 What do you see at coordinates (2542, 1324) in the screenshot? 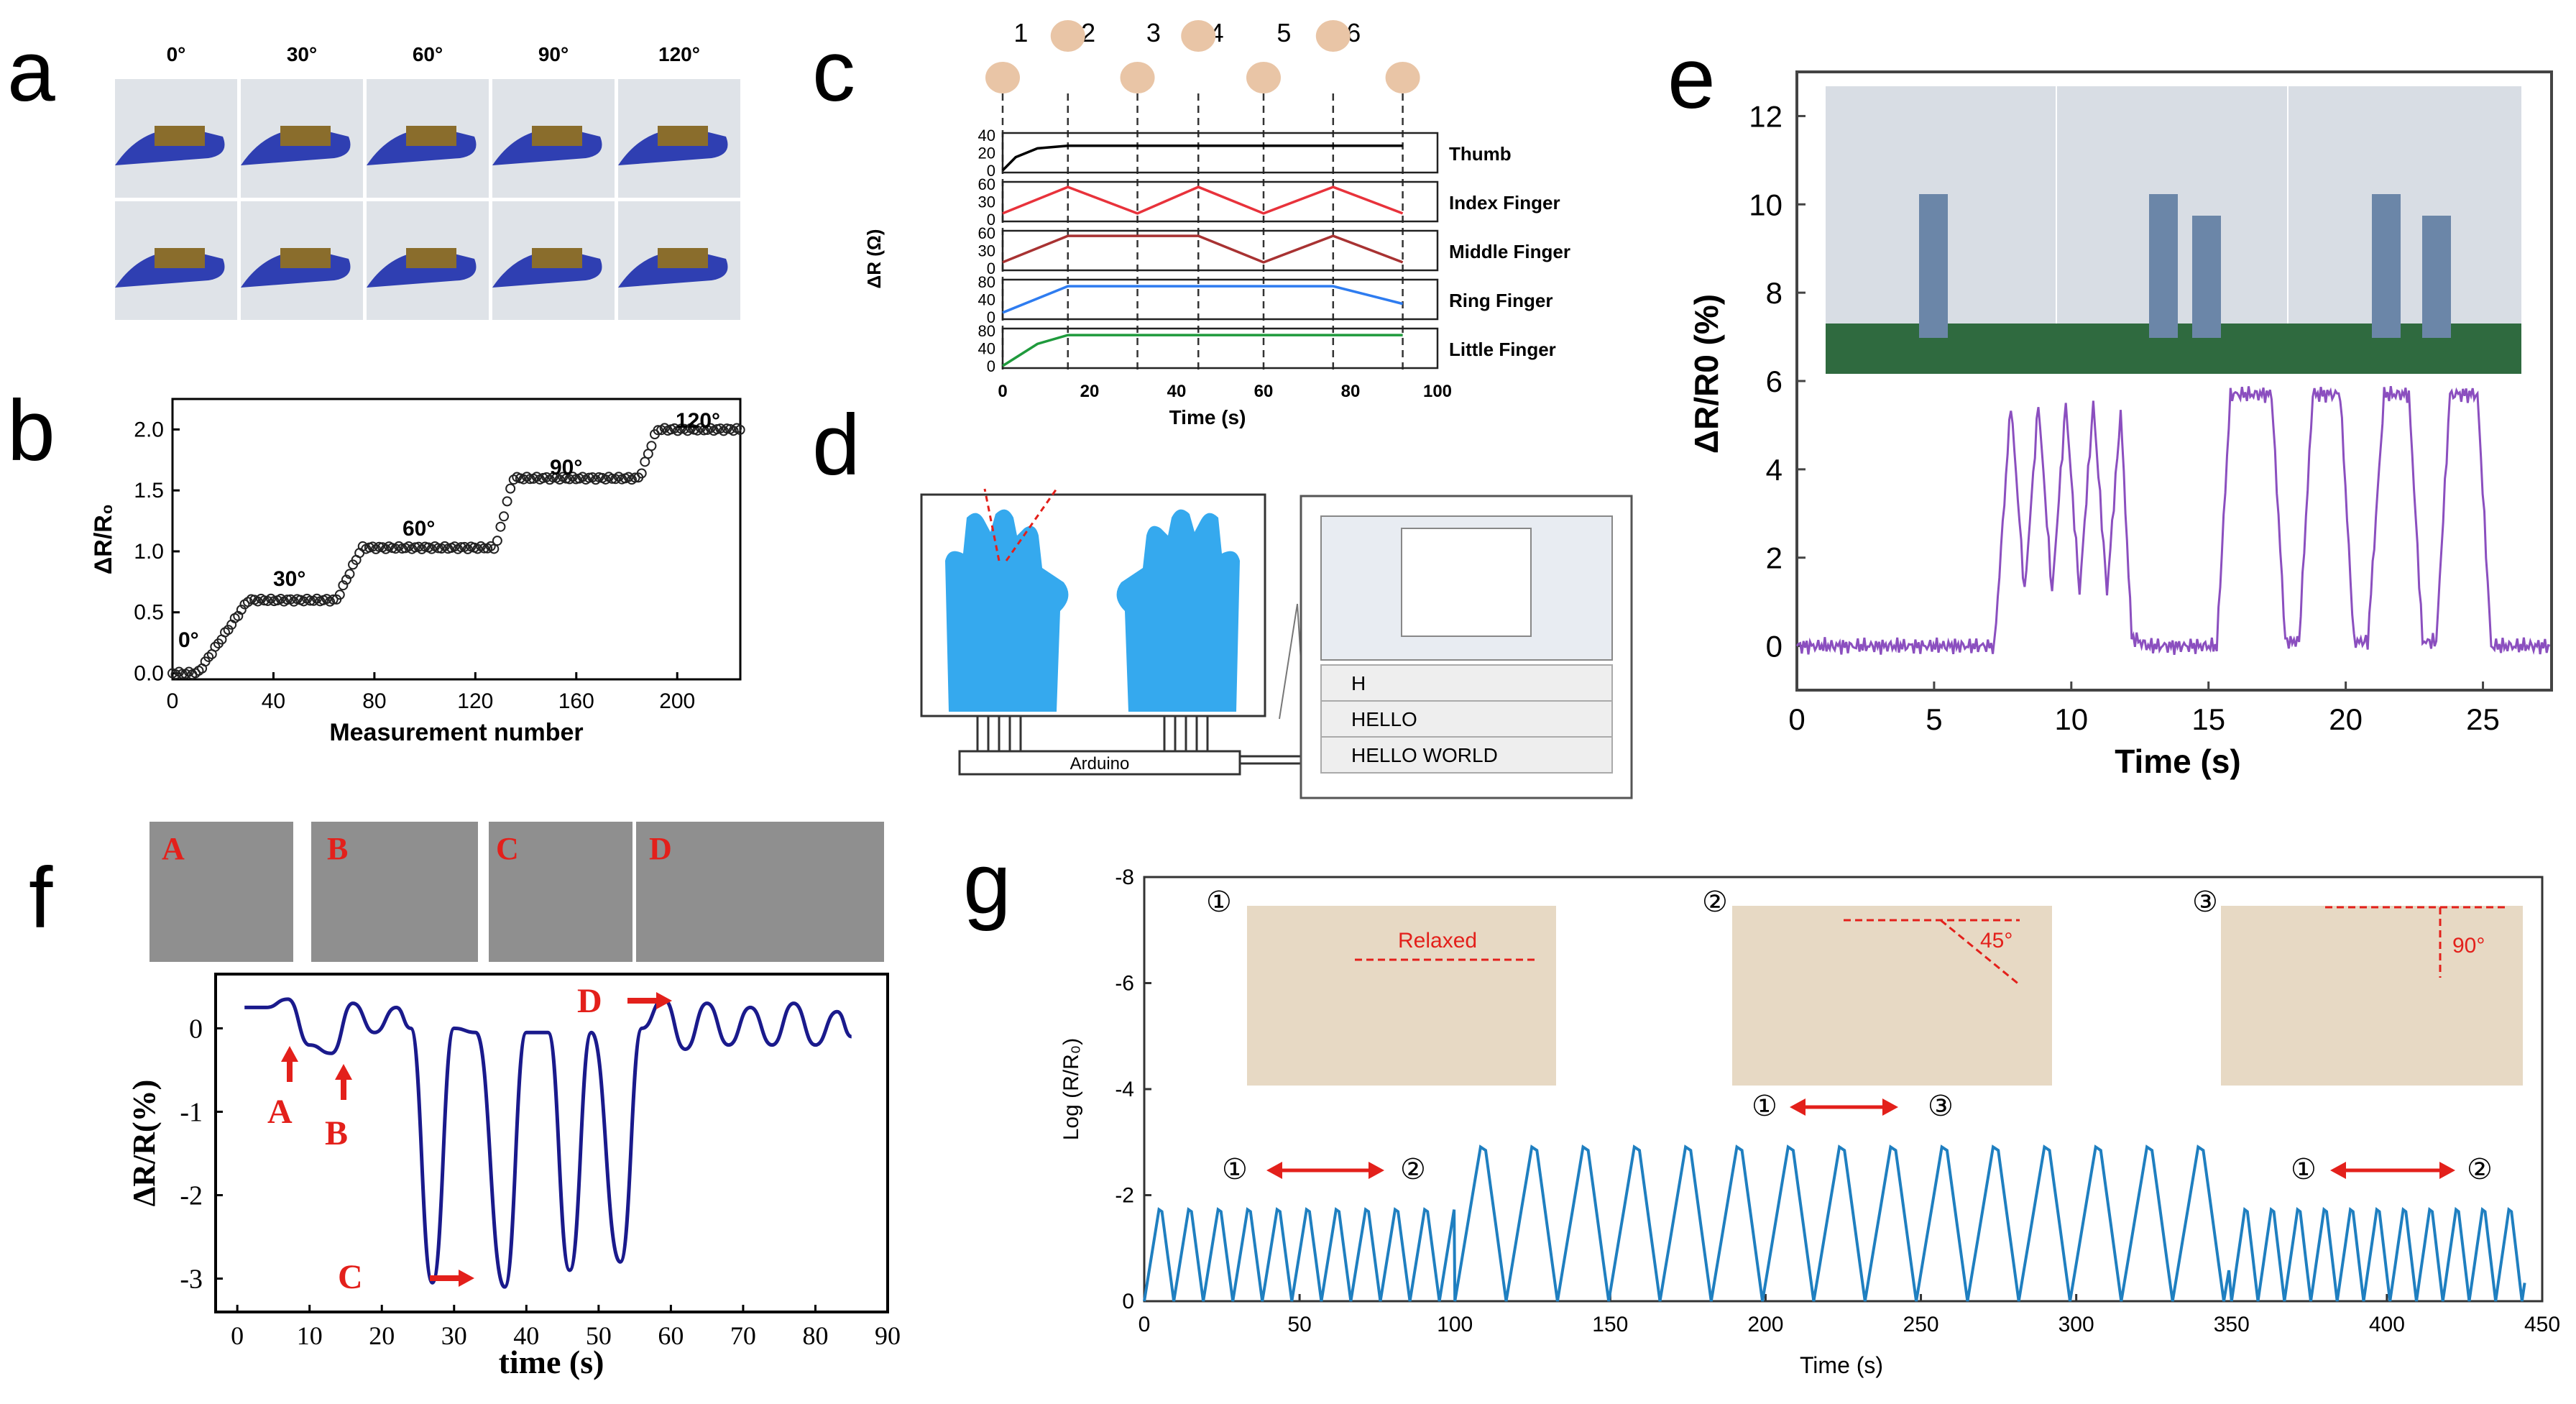
I see `x-tick-label: 450` at bounding box center [2542, 1324].